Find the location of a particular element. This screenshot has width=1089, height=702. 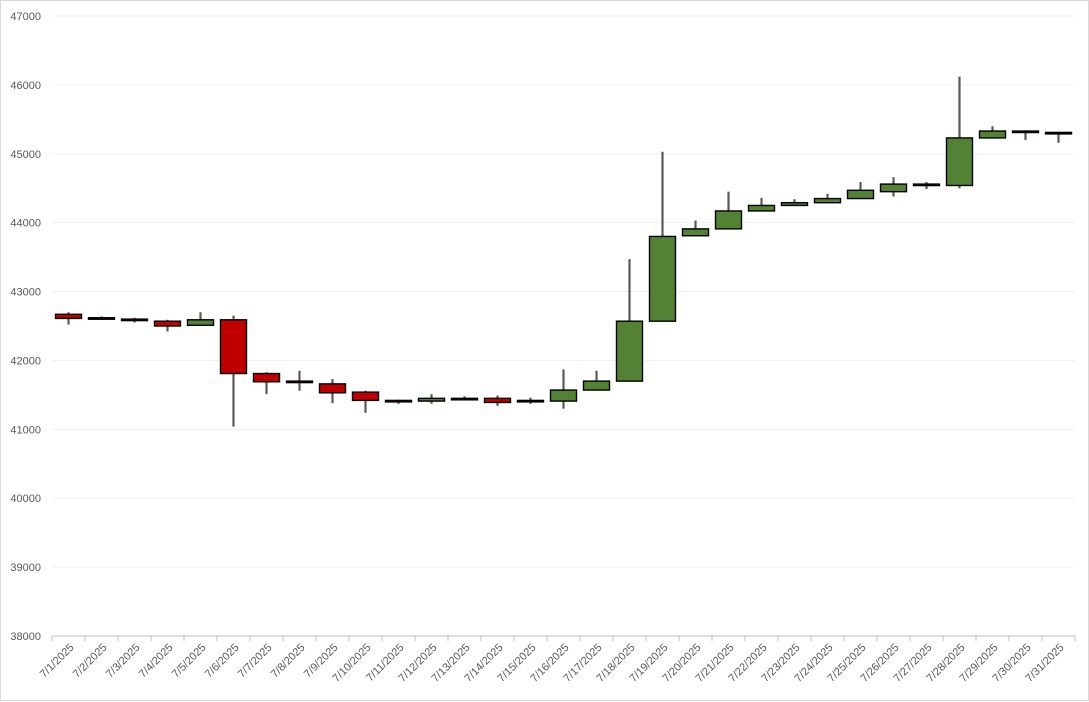

y-tick-label: 39000 is located at coordinates (25, 568).